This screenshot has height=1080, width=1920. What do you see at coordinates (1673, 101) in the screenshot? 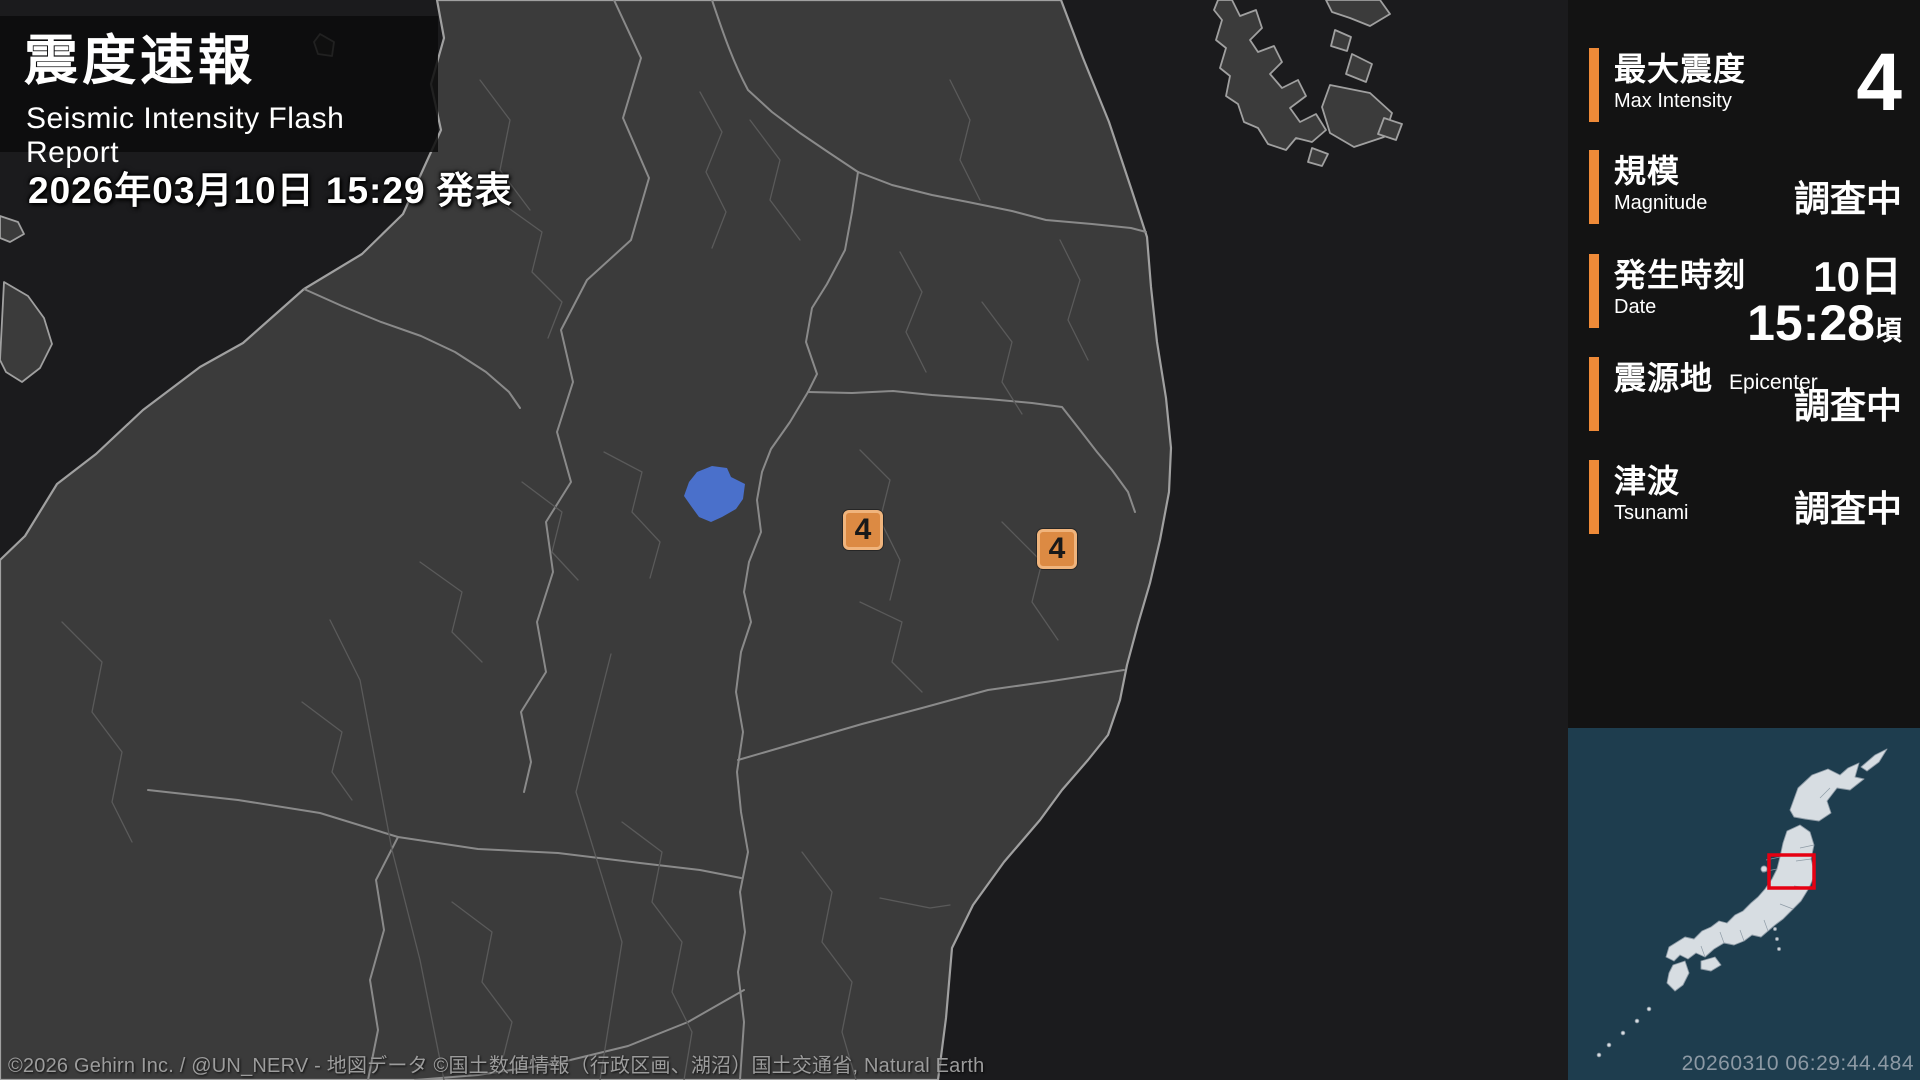
I see `panel-sublabel: Max Intensity` at bounding box center [1673, 101].